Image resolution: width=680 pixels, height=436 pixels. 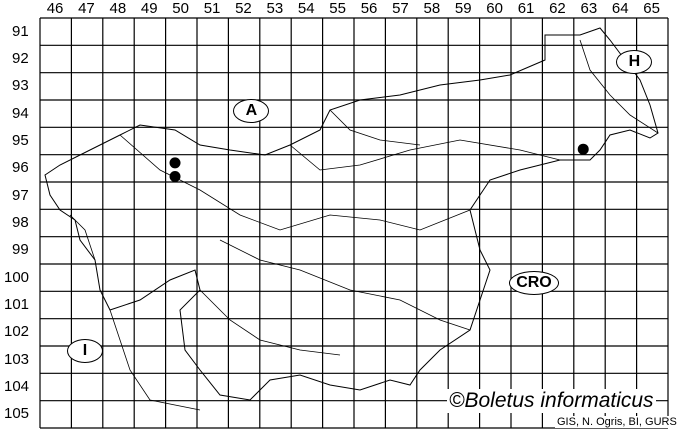 What do you see at coordinates (651, 8) in the screenshot?
I see `column-label: 65` at bounding box center [651, 8].